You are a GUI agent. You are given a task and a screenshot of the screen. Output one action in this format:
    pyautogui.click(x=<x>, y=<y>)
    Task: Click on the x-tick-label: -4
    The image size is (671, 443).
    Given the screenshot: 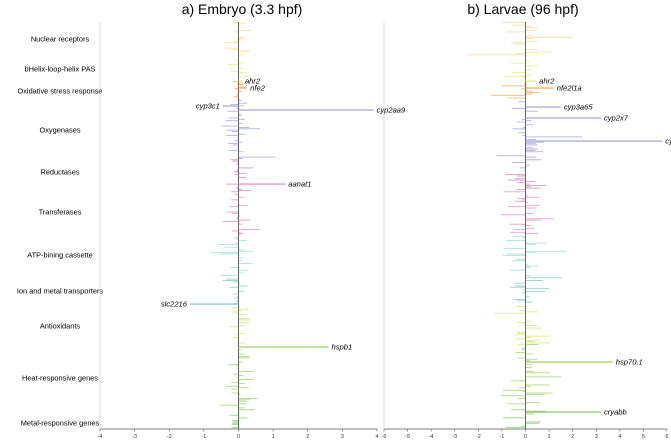 What is the action you would take?
    pyautogui.click(x=431, y=437)
    